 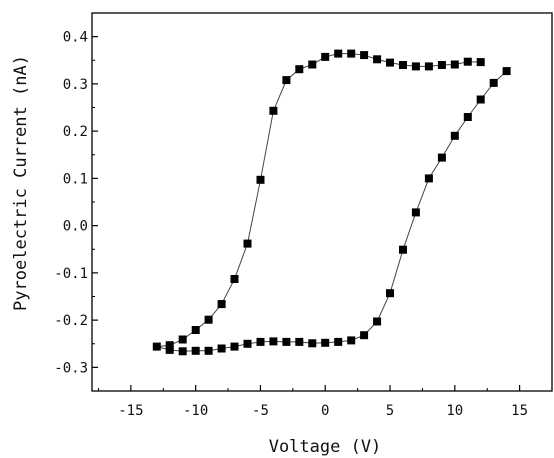 What do you see at coordinates (75, 38) in the screenshot?
I see `y-tick-label: 0.4` at bounding box center [75, 38].